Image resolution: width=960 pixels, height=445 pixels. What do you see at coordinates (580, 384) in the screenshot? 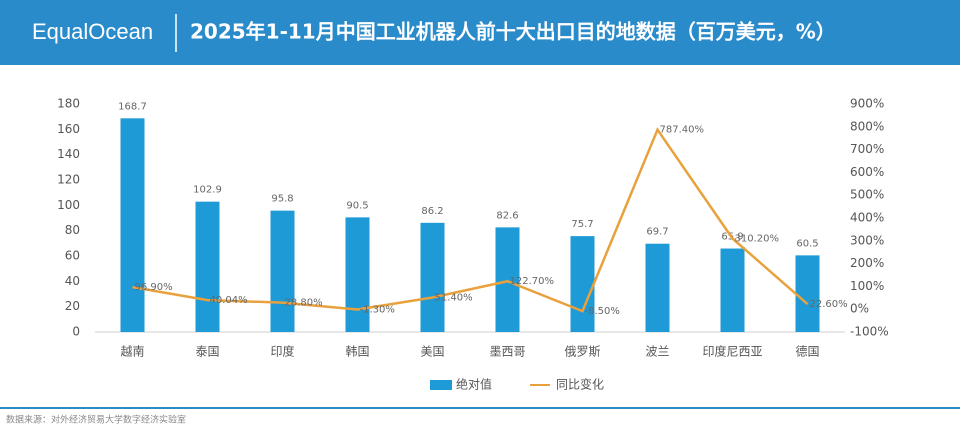
I see `legend-label: 同比变化` at bounding box center [580, 384].